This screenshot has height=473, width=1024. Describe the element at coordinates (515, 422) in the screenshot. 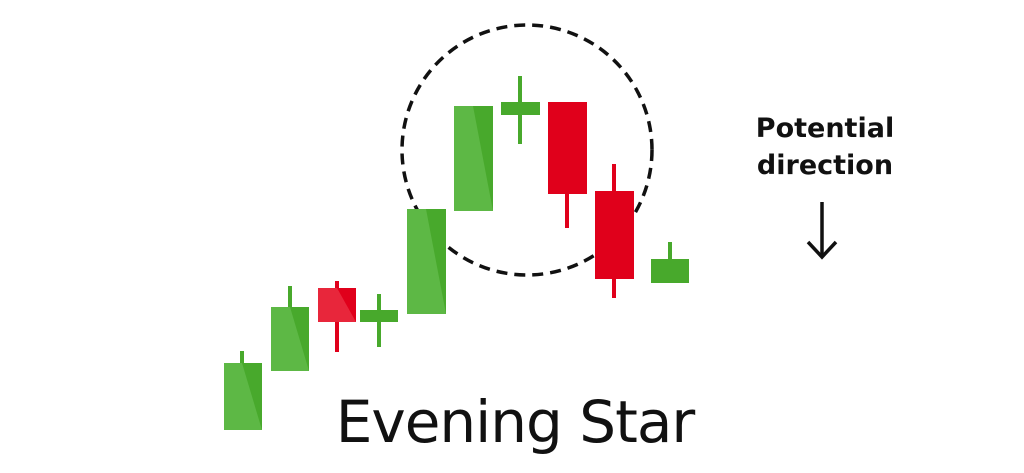

I see `pattern-title: Evening Star` at that location.